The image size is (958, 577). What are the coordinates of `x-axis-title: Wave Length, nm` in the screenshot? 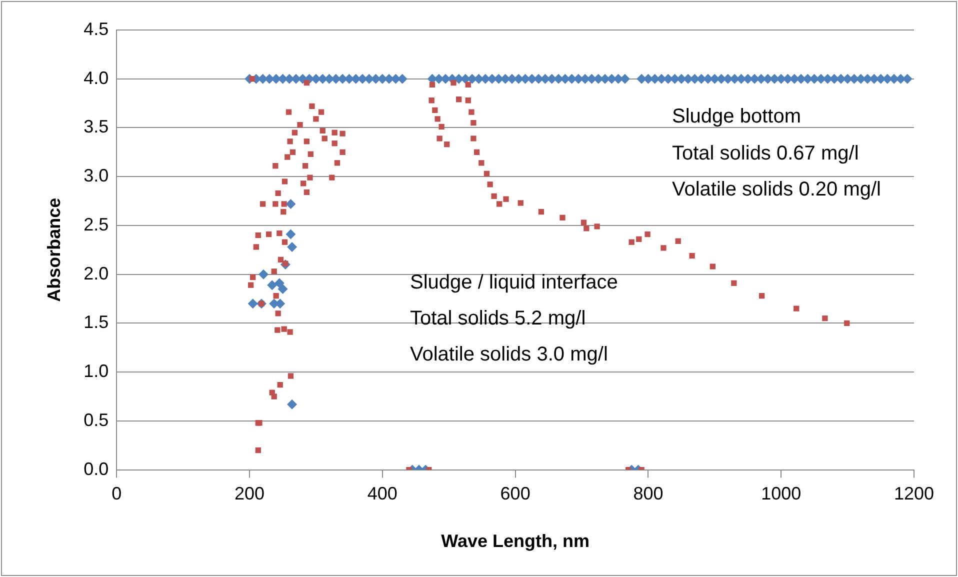 It's located at (515, 541).